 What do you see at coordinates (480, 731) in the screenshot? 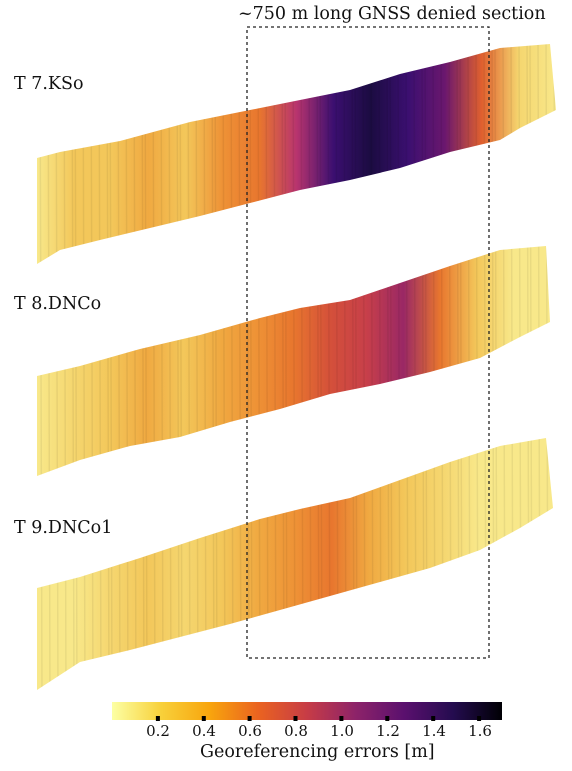
I see `colorbar-tick-label: 1.6` at bounding box center [480, 731].